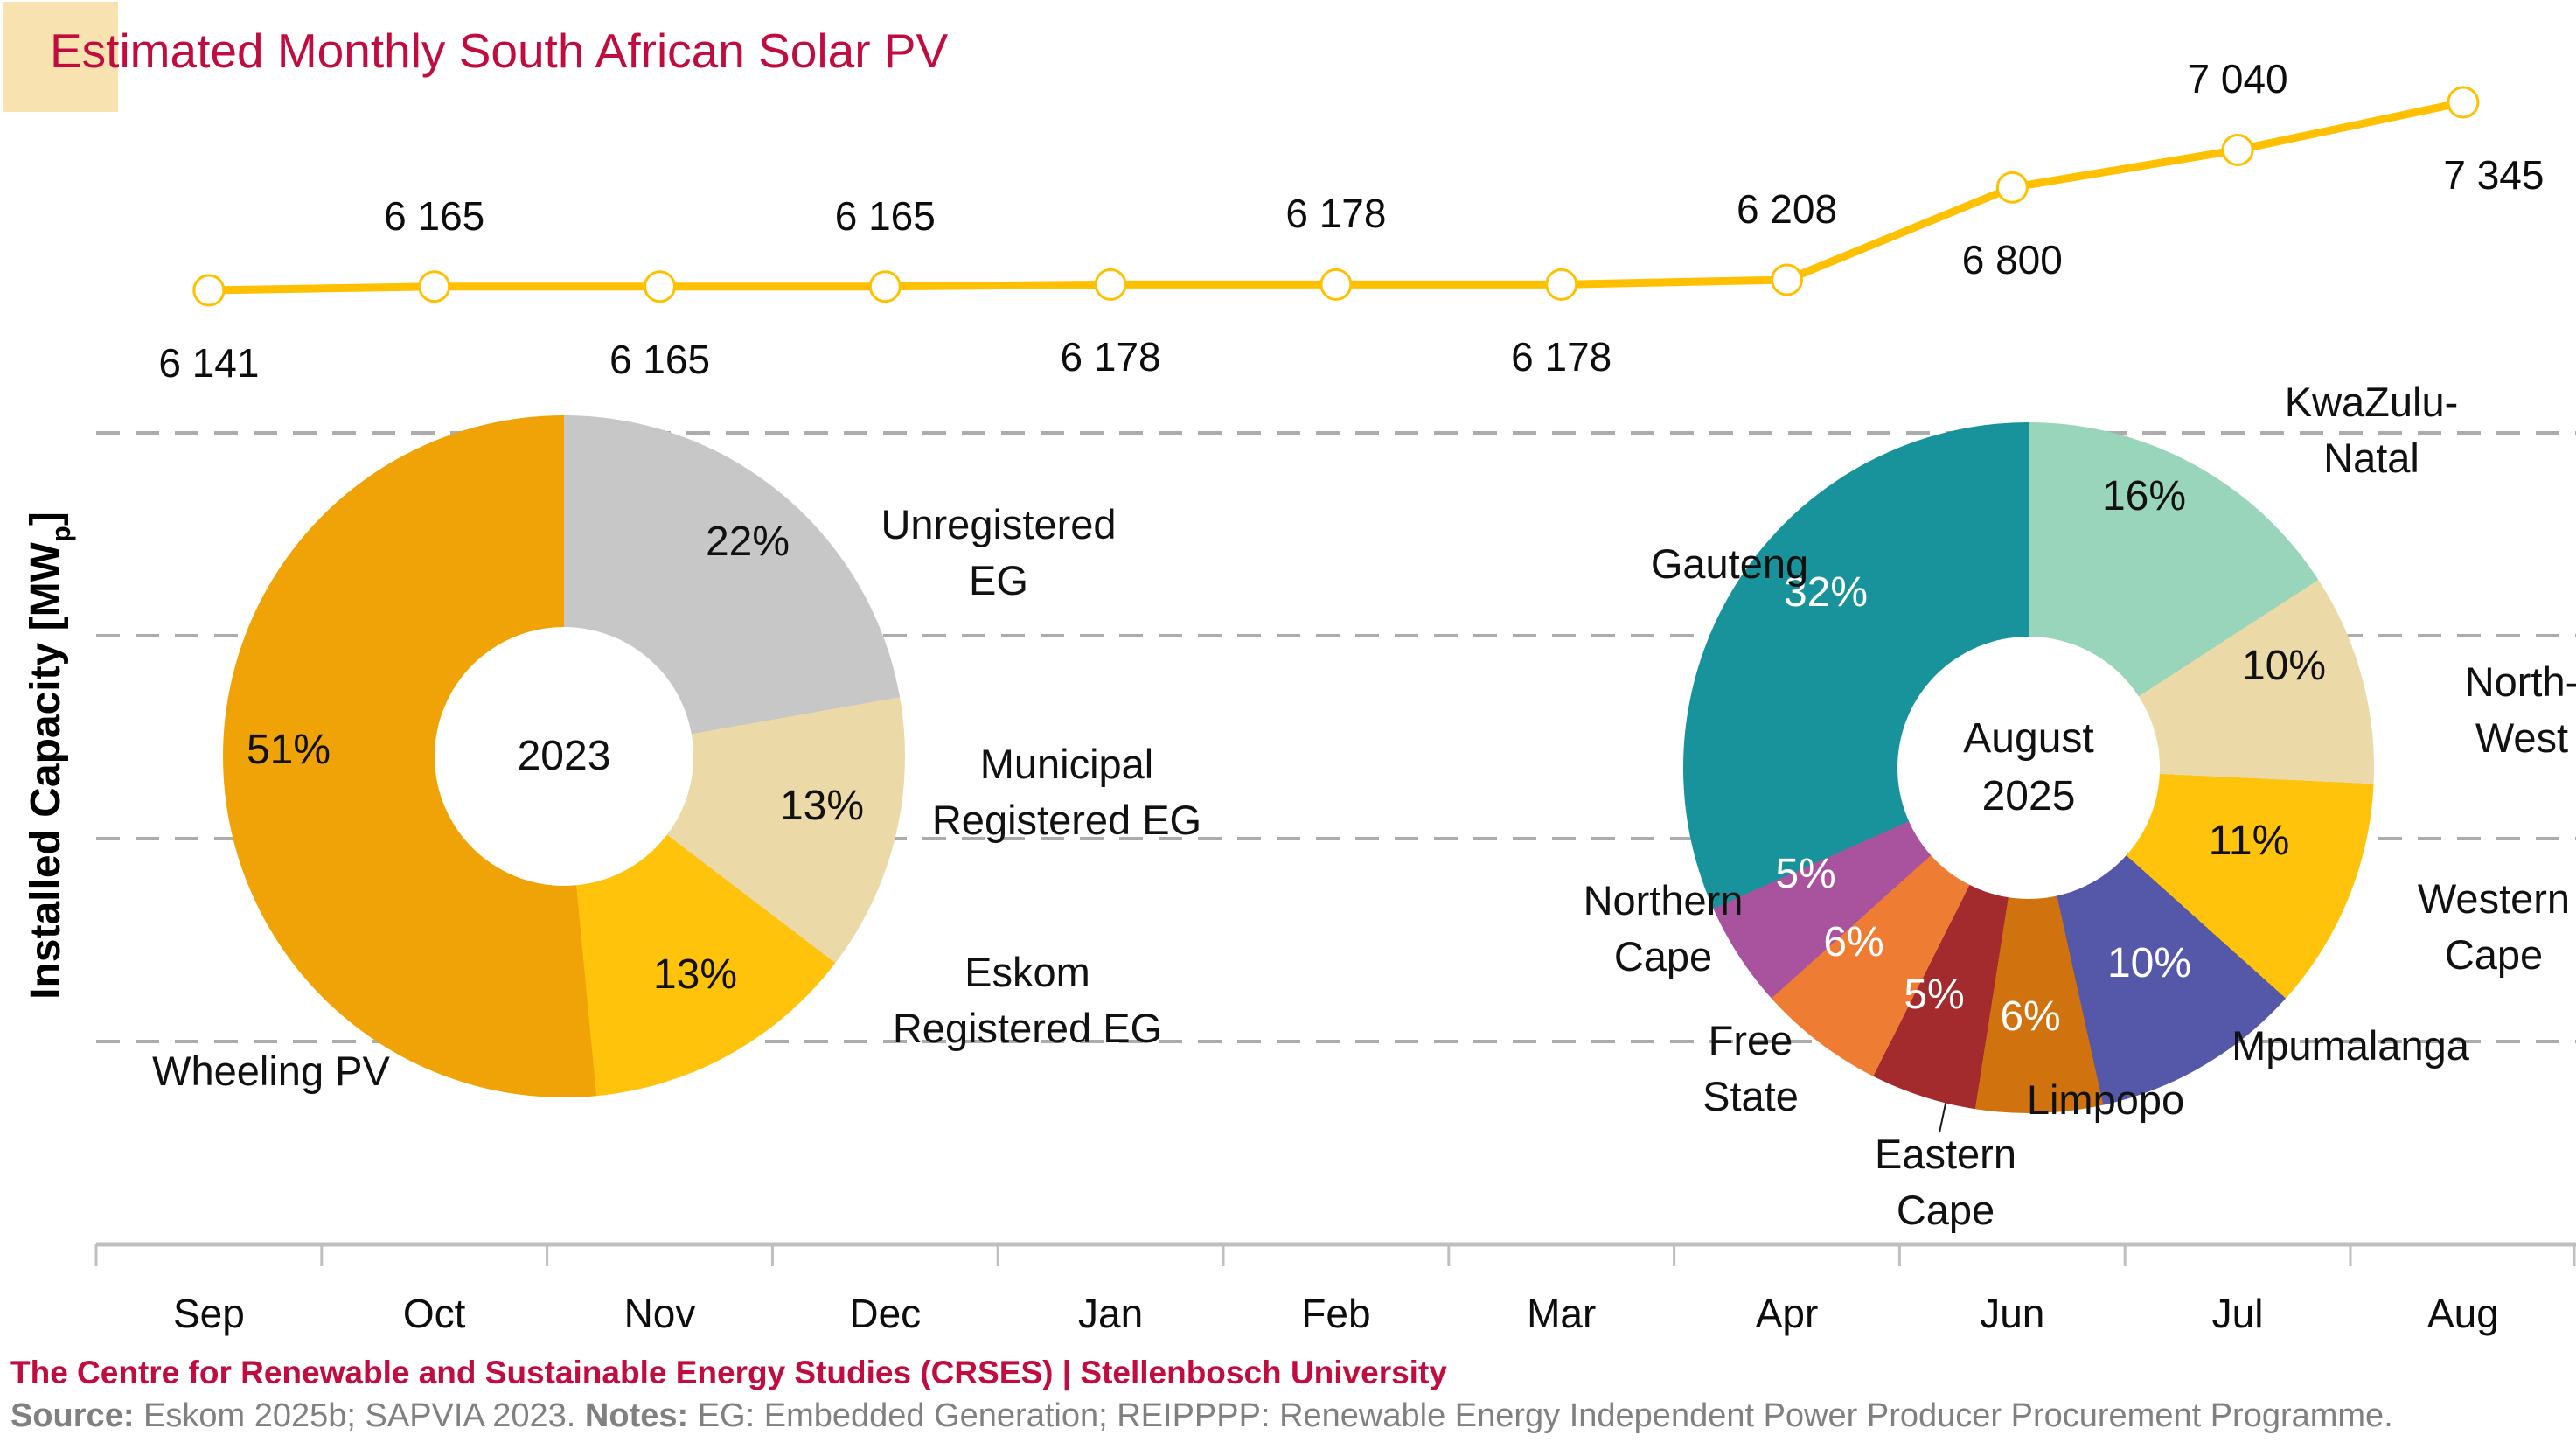 This screenshot has width=2576, height=1449. Describe the element at coordinates (636, 1416) in the screenshot. I see `footer-notes-label: Notes:` at that location.